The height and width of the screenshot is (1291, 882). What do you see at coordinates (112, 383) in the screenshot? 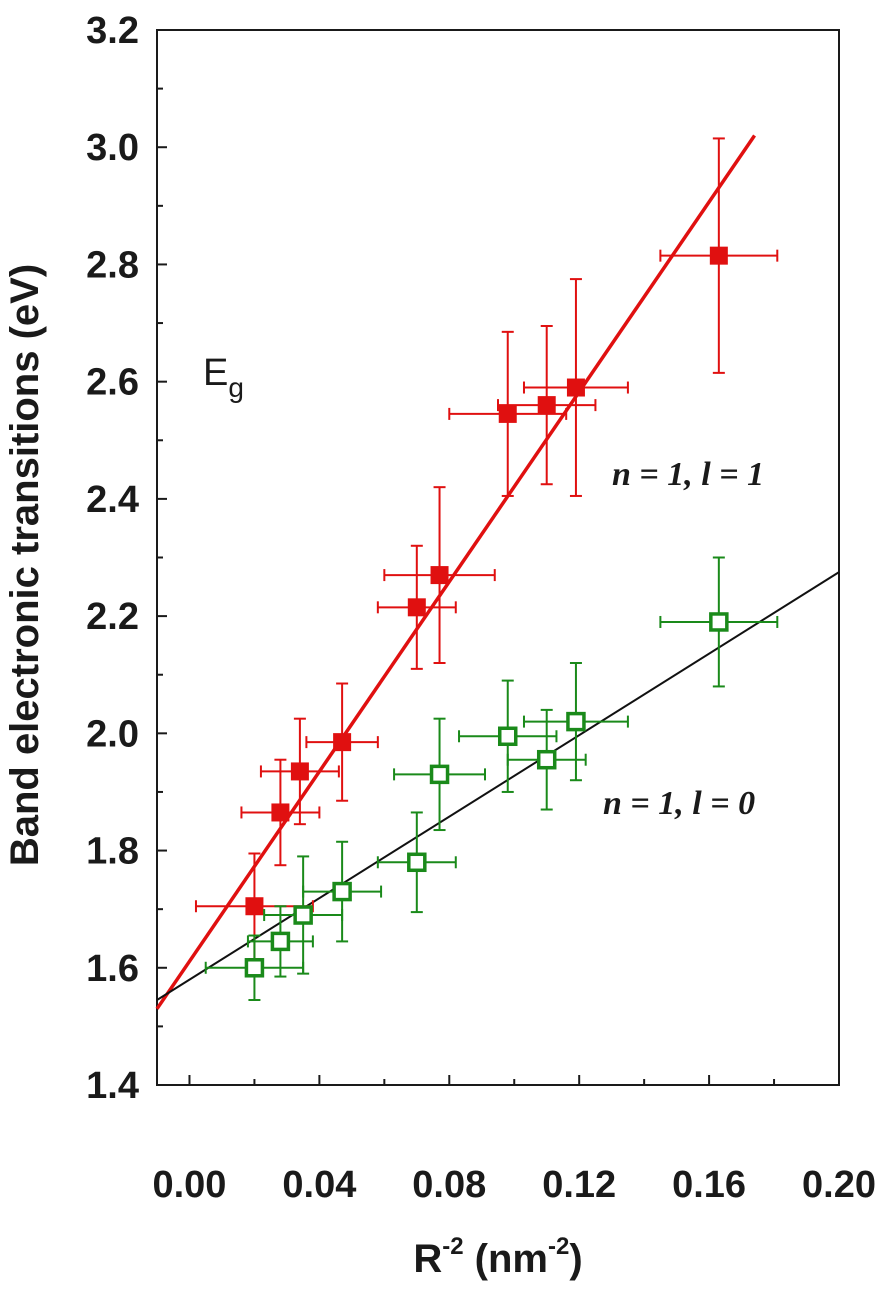
I see `y-tick-label: 2.6` at bounding box center [112, 383].